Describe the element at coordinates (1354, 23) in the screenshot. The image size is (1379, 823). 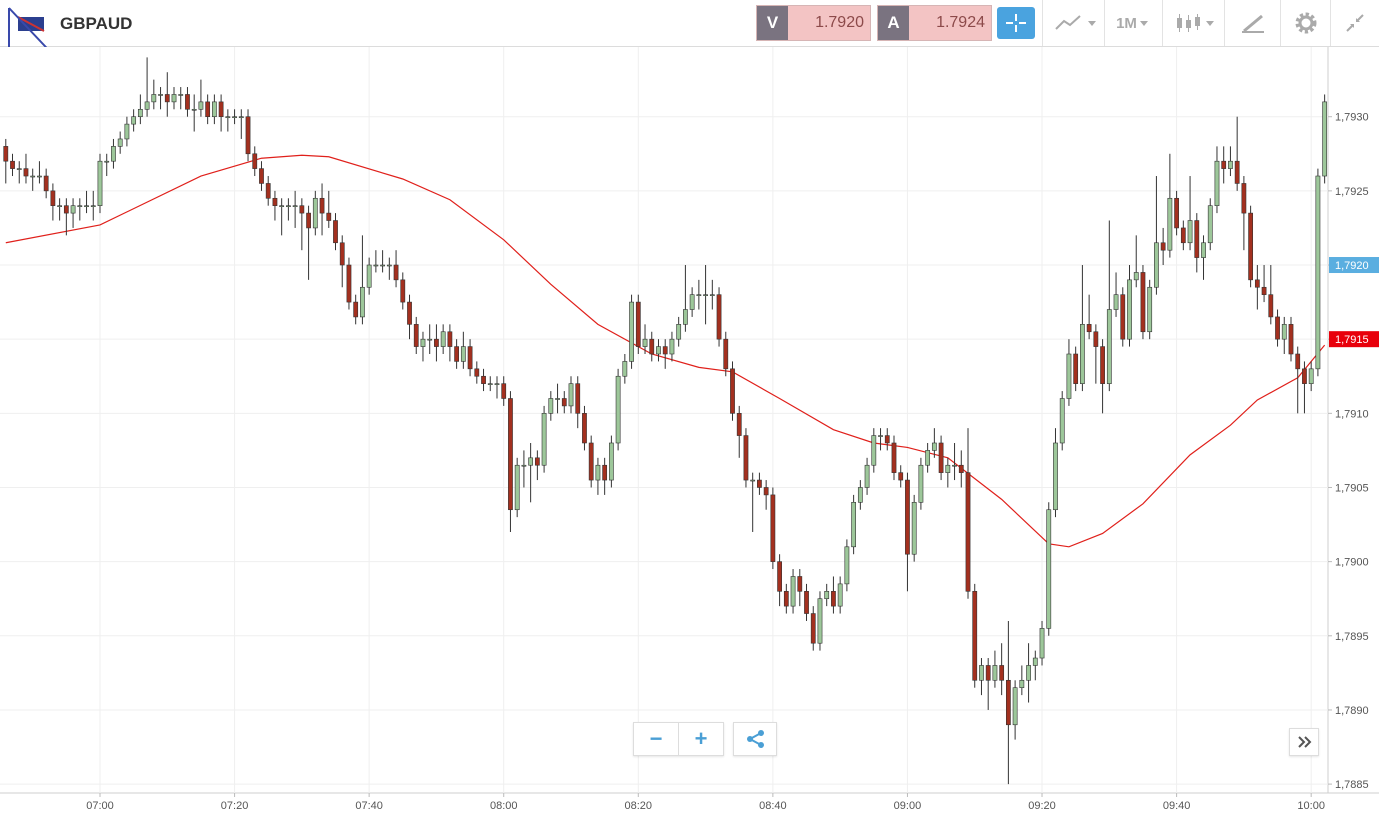
I see `fullscreen-button` at that location.